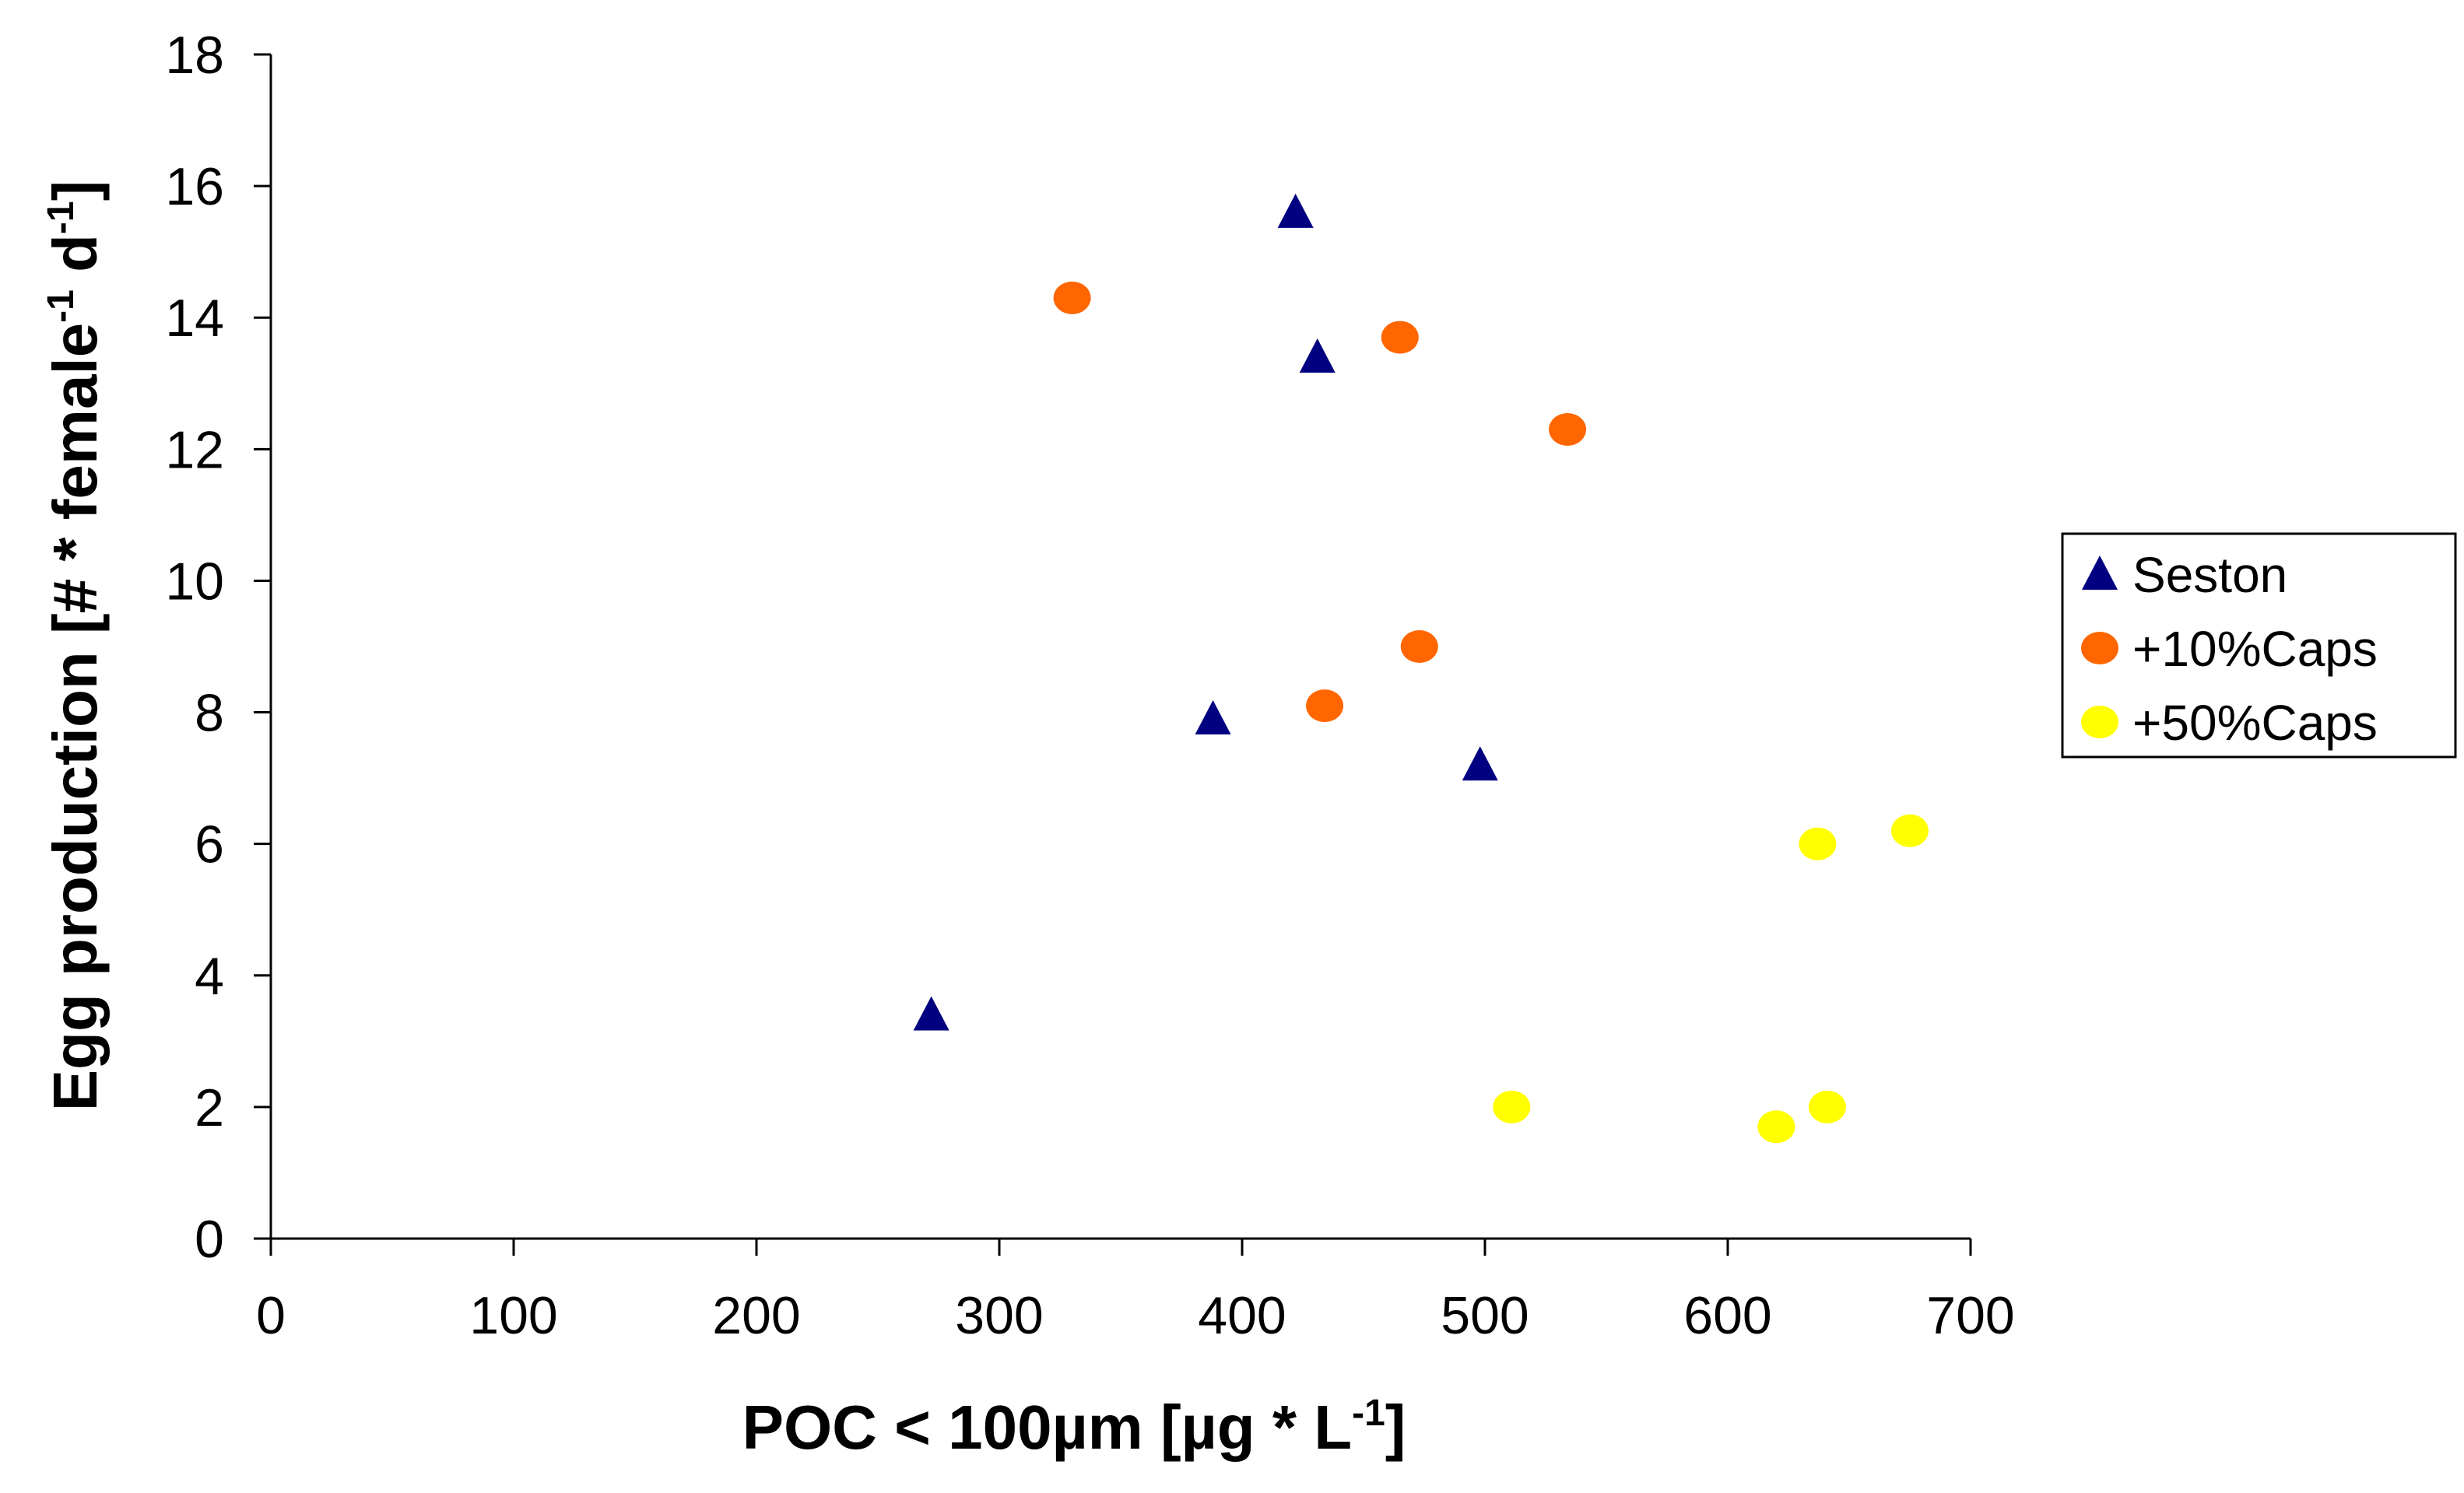  I want to click on series-50-caps, so click(1711, 979).